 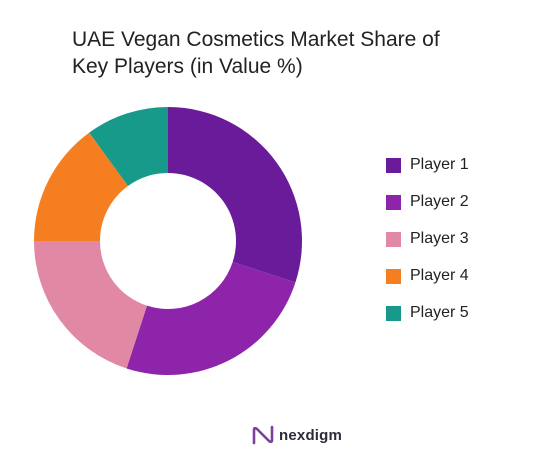 I want to click on chart-title-line-2: Key Players (in Value %), so click(x=187, y=66).